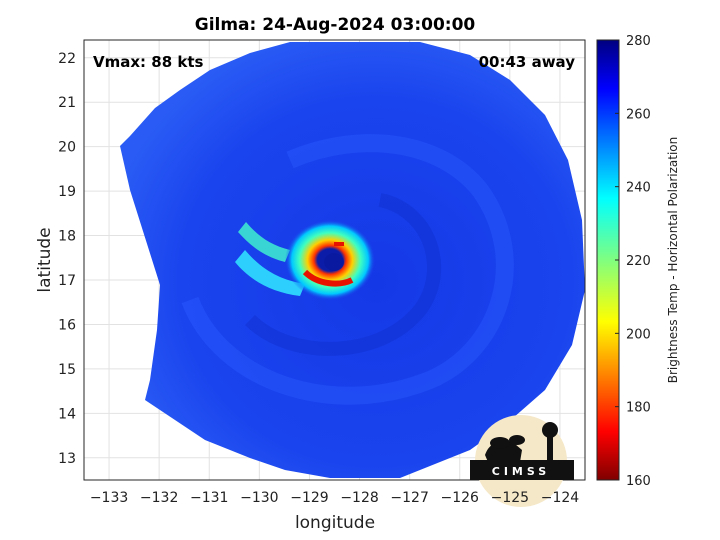  What do you see at coordinates (259, 498) in the screenshot?
I see `x-tick-label: −130` at bounding box center [259, 498].